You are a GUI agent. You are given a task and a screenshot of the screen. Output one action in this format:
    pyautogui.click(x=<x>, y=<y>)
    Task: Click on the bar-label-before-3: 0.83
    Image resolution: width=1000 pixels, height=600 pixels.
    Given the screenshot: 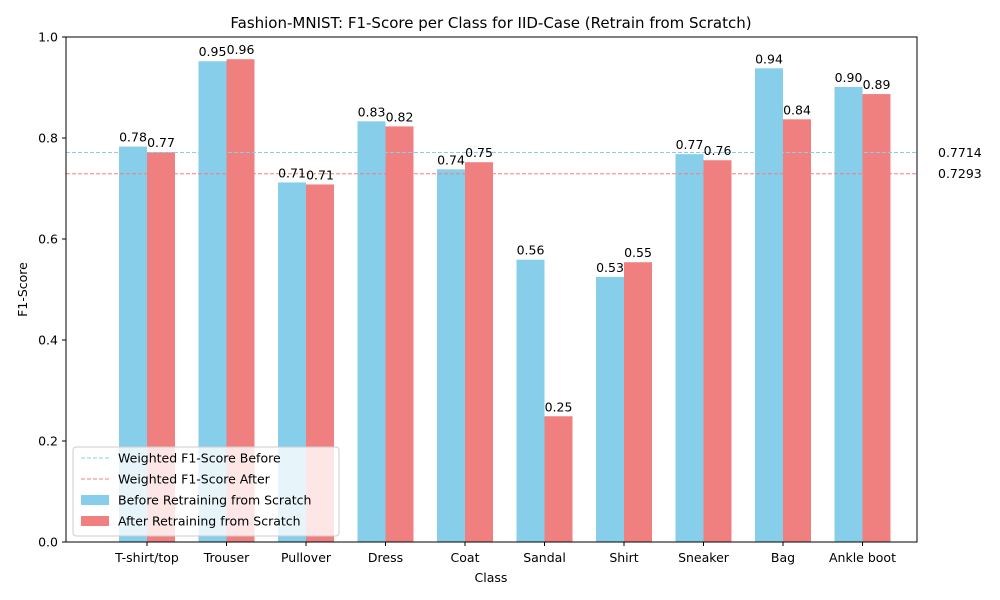 What is the action you would take?
    pyautogui.click(x=372, y=111)
    